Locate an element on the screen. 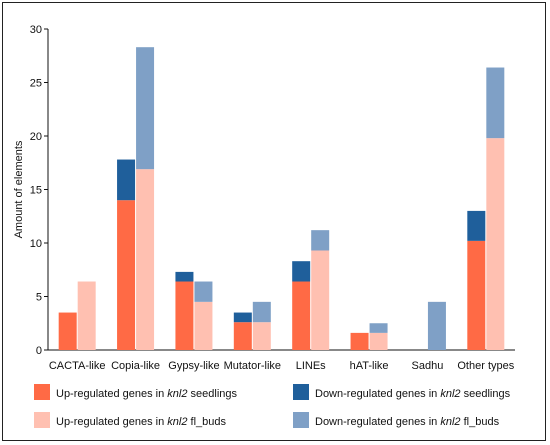  category-label: Mutator-like is located at coordinates (252, 366).